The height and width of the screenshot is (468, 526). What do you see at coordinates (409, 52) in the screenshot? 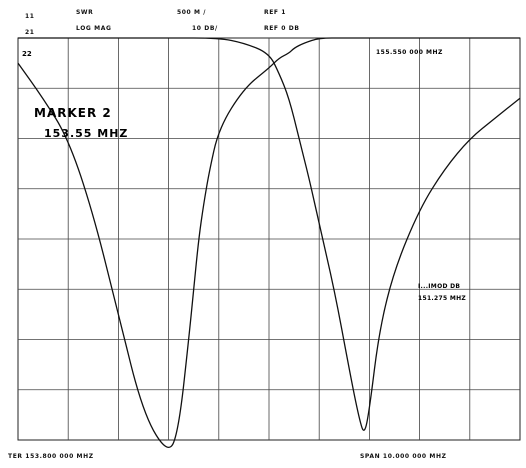
I see `marker-readout-top: 155.550 000 MHZ` at bounding box center [409, 52].